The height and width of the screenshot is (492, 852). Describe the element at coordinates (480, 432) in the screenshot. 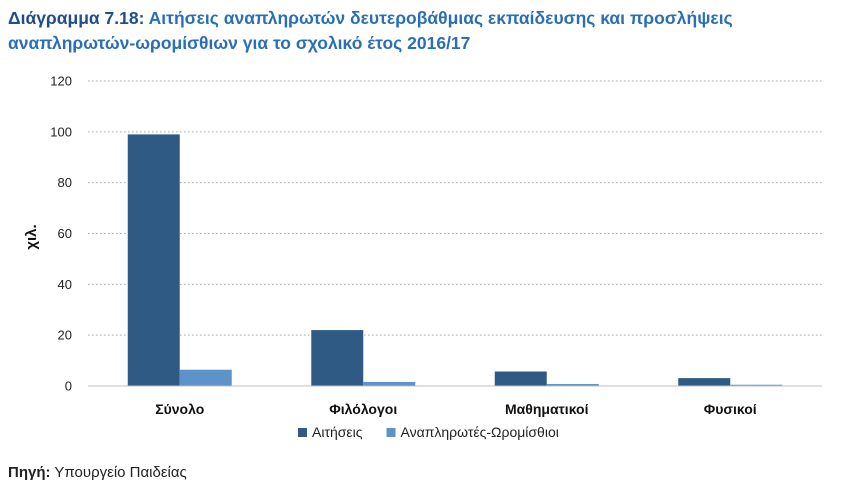

I see `legend-label: Αναπληρωτές-Ωρομίσθιοι` at that location.